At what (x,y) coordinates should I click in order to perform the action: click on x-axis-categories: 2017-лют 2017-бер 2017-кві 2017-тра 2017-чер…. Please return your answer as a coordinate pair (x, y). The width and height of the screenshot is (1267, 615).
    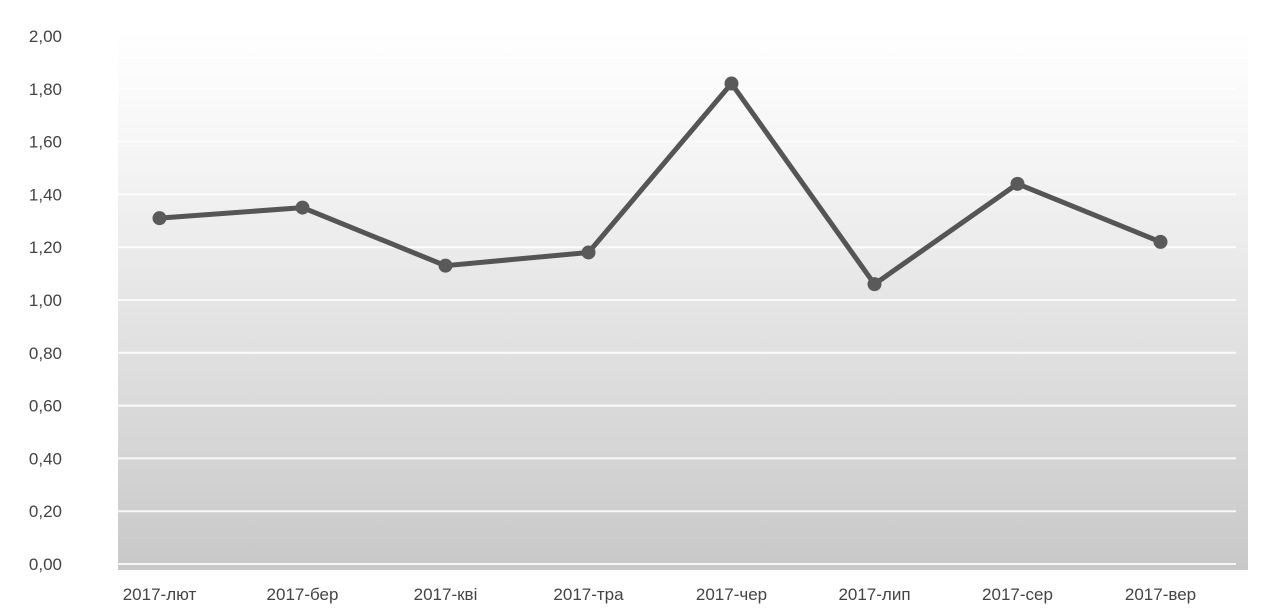
    Looking at the image, I should click on (659, 594).